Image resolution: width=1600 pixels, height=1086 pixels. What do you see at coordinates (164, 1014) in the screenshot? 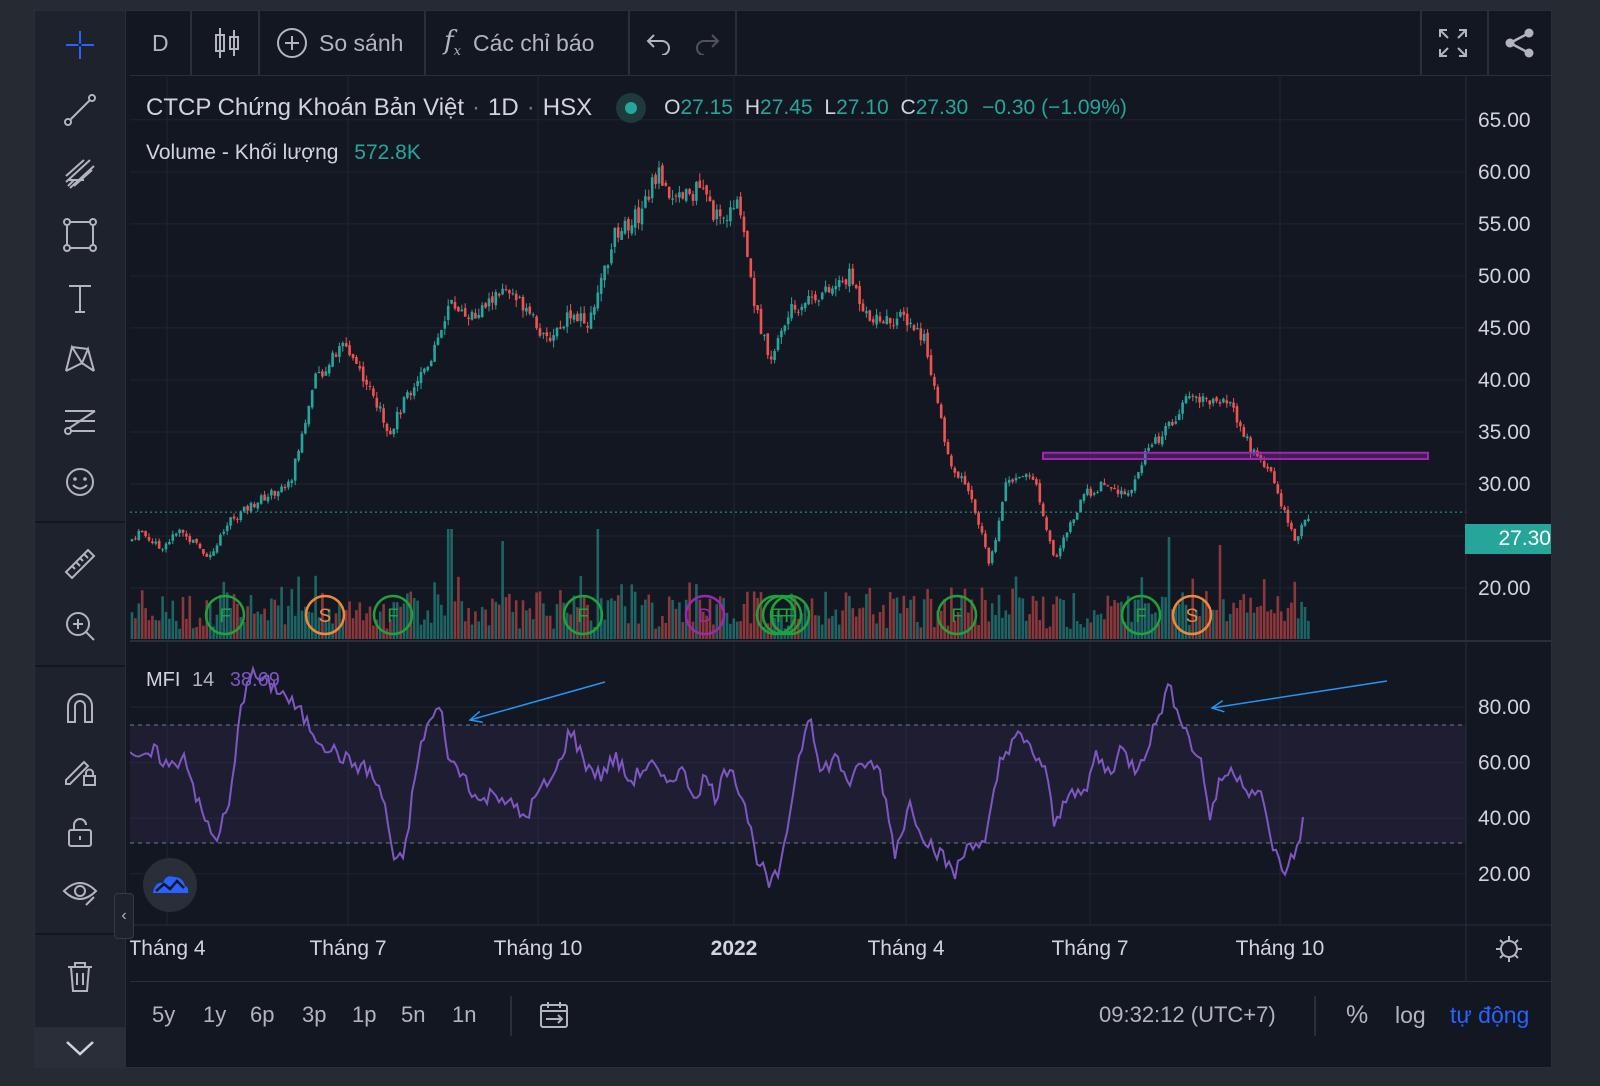
I see `range-button: 5y` at bounding box center [164, 1014].